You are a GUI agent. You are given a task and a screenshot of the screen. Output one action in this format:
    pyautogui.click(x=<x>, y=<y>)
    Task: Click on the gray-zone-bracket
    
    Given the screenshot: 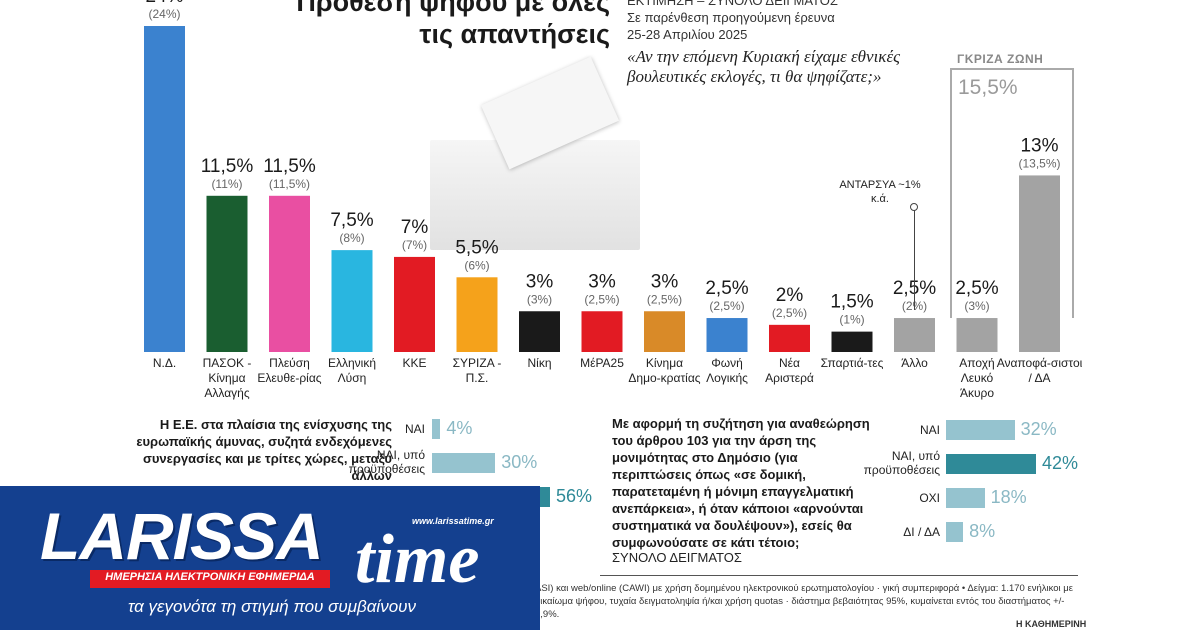 What is the action you would take?
    pyautogui.click(x=1012, y=193)
    